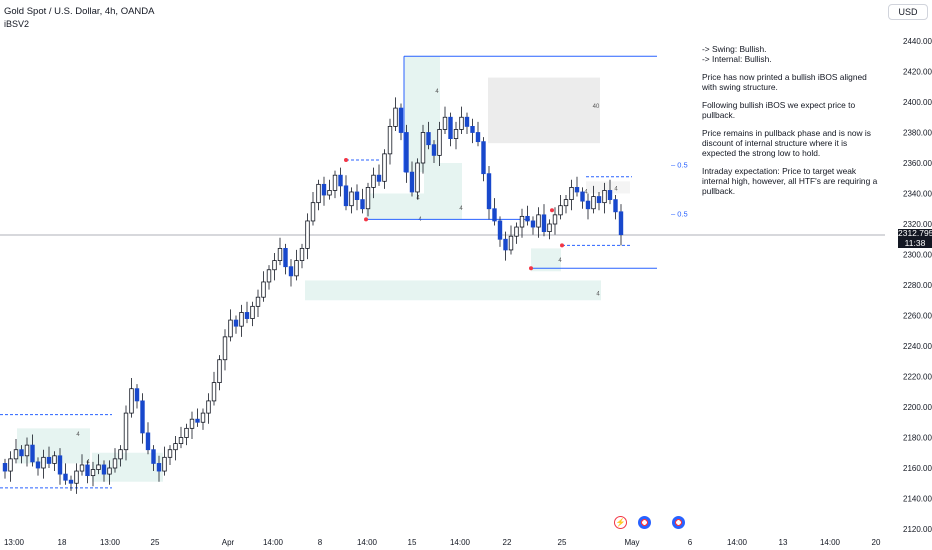 Image resolution: width=932 pixels, height=550 pixels. I want to click on y-tick-label: 2280.000, so click(917, 285).